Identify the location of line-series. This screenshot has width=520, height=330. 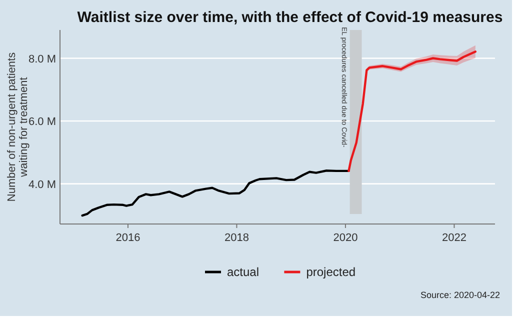
(215, 193).